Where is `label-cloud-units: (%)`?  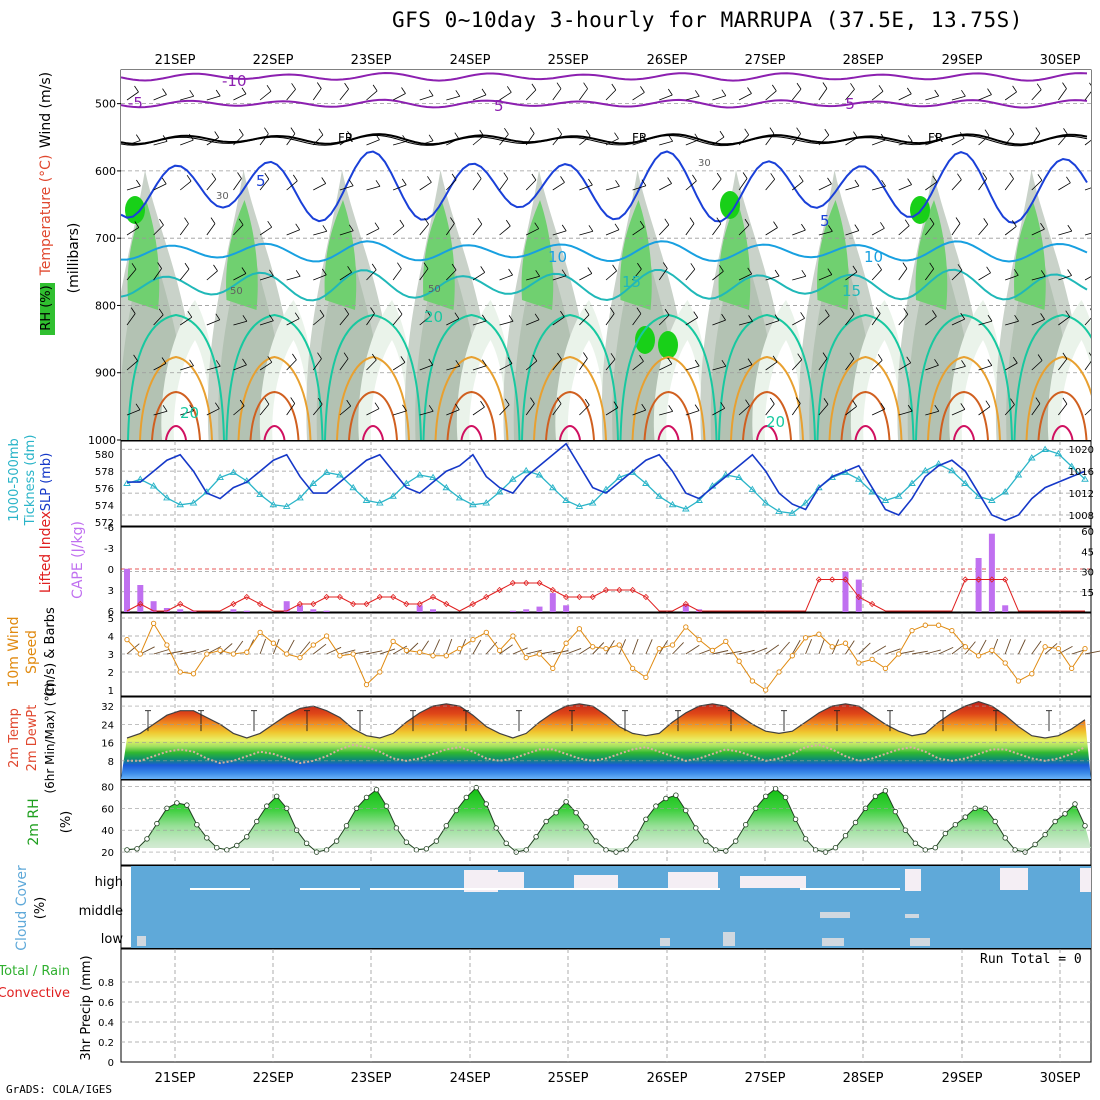
label-cloud-units: (%) is located at coordinates (40, 908).